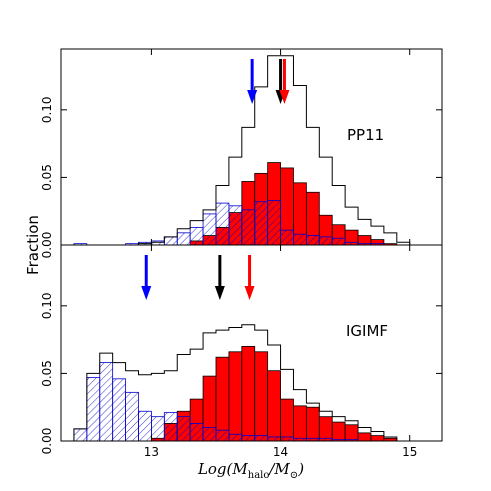 The height and width of the screenshot is (491, 491). I want to click on x-tick-label: 14, so click(280, 452).